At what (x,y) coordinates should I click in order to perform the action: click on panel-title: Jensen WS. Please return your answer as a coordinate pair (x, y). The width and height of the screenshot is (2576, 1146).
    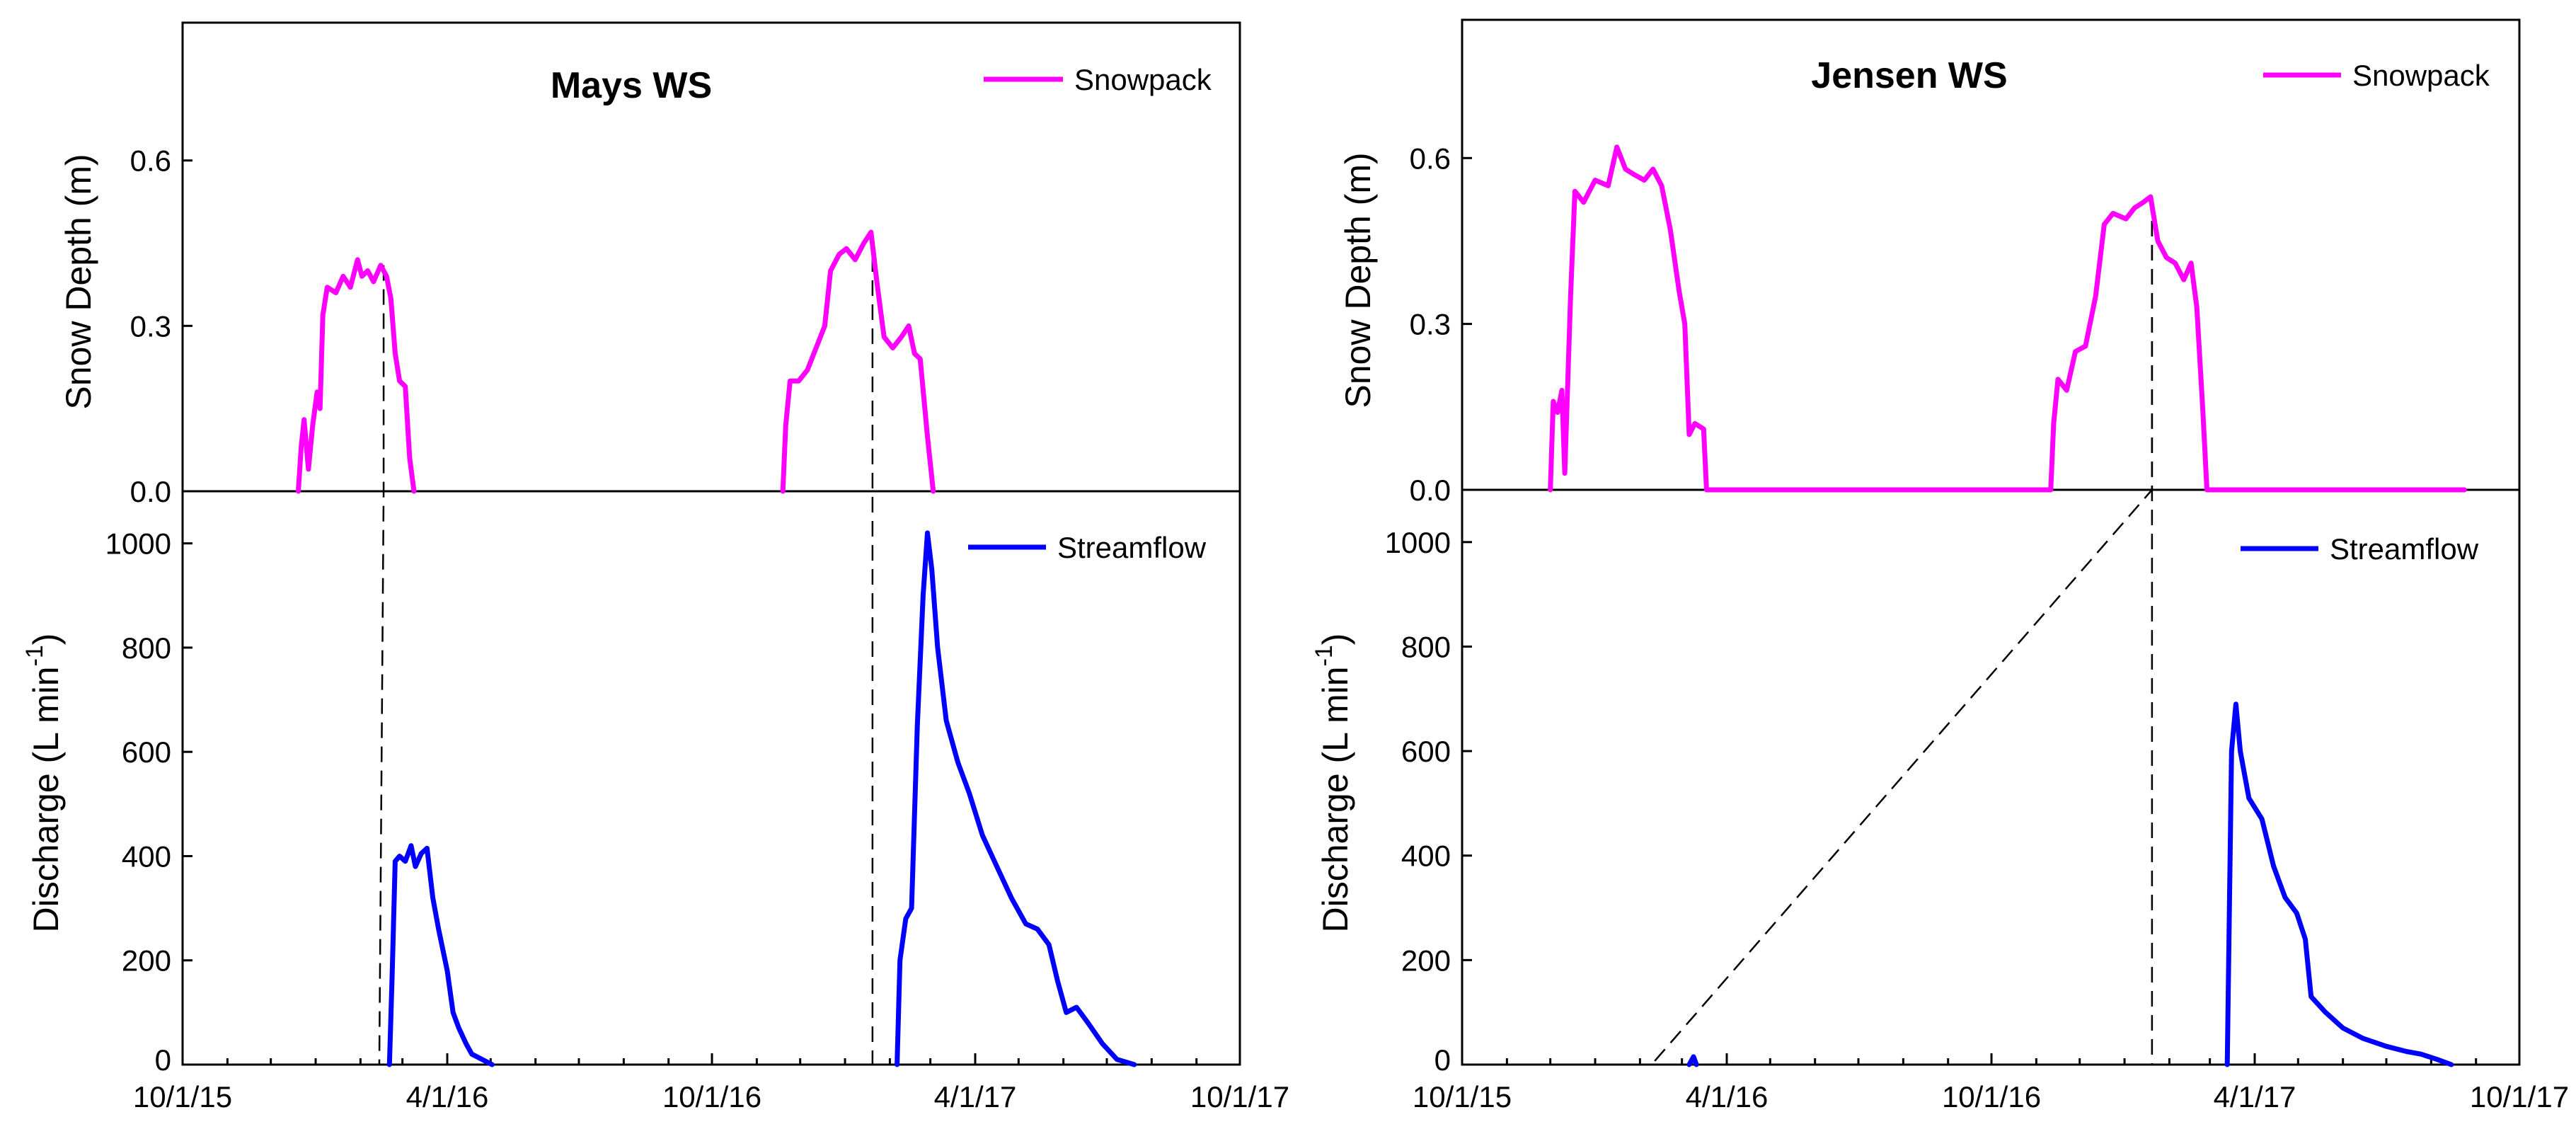
    Looking at the image, I should click on (1909, 75).